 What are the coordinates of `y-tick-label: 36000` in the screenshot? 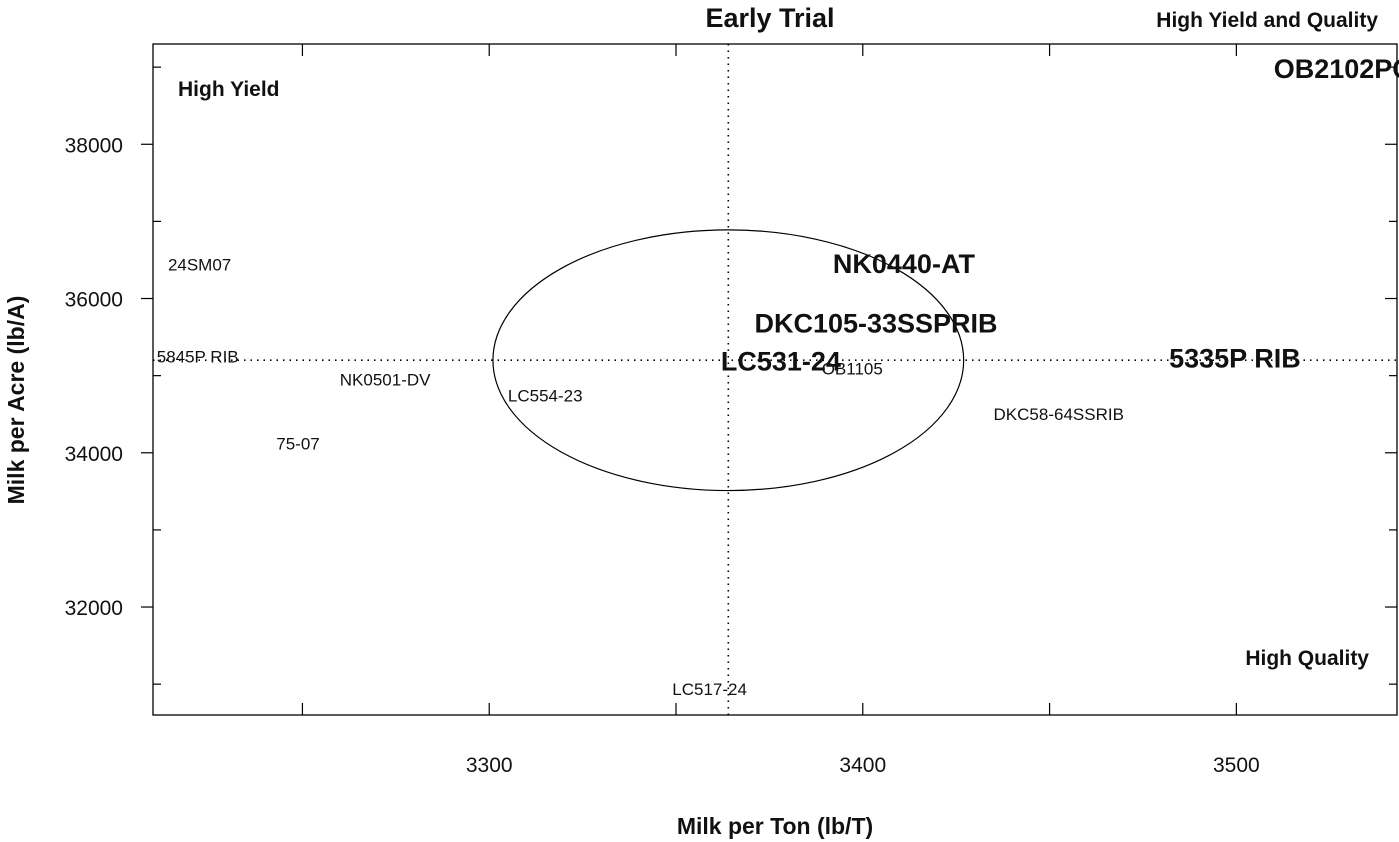 It's located at (94, 300).